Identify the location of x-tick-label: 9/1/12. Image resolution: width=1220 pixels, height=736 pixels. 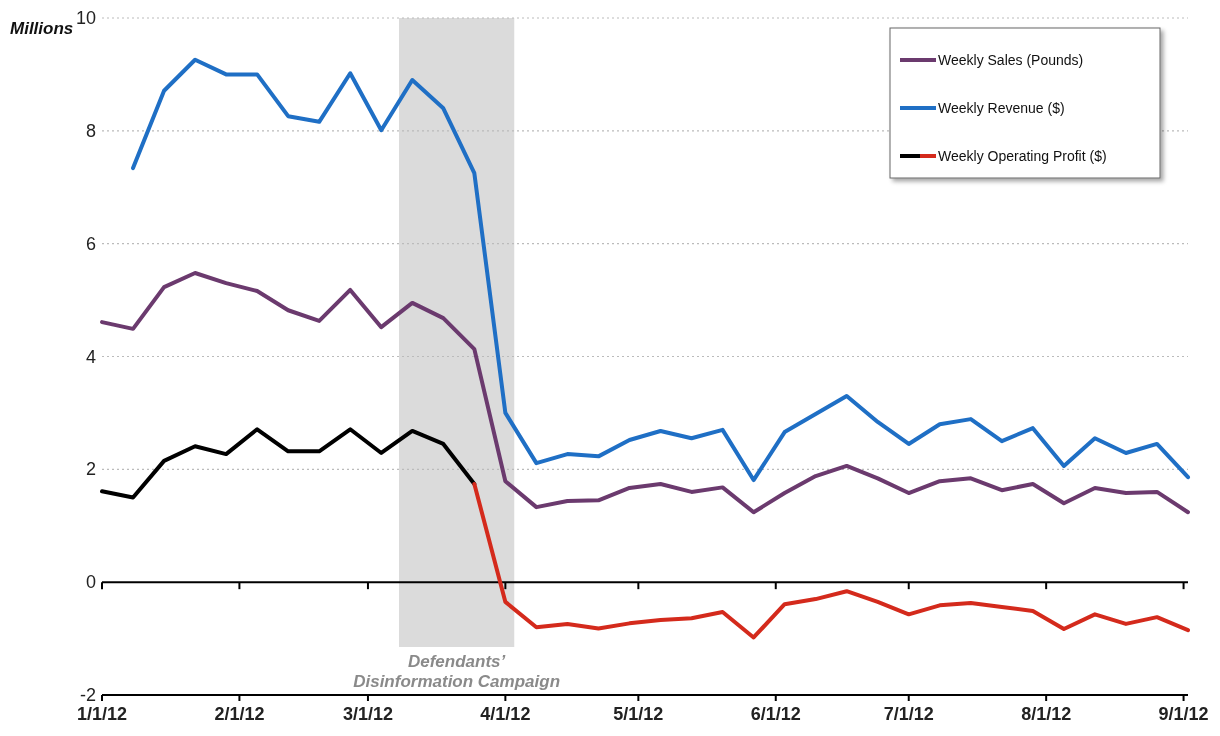
(1183, 714).